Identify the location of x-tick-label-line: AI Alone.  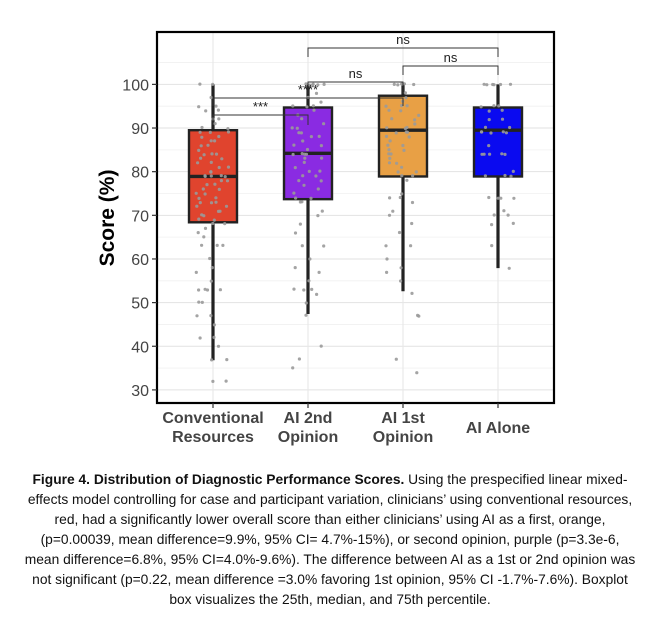
(498, 428).